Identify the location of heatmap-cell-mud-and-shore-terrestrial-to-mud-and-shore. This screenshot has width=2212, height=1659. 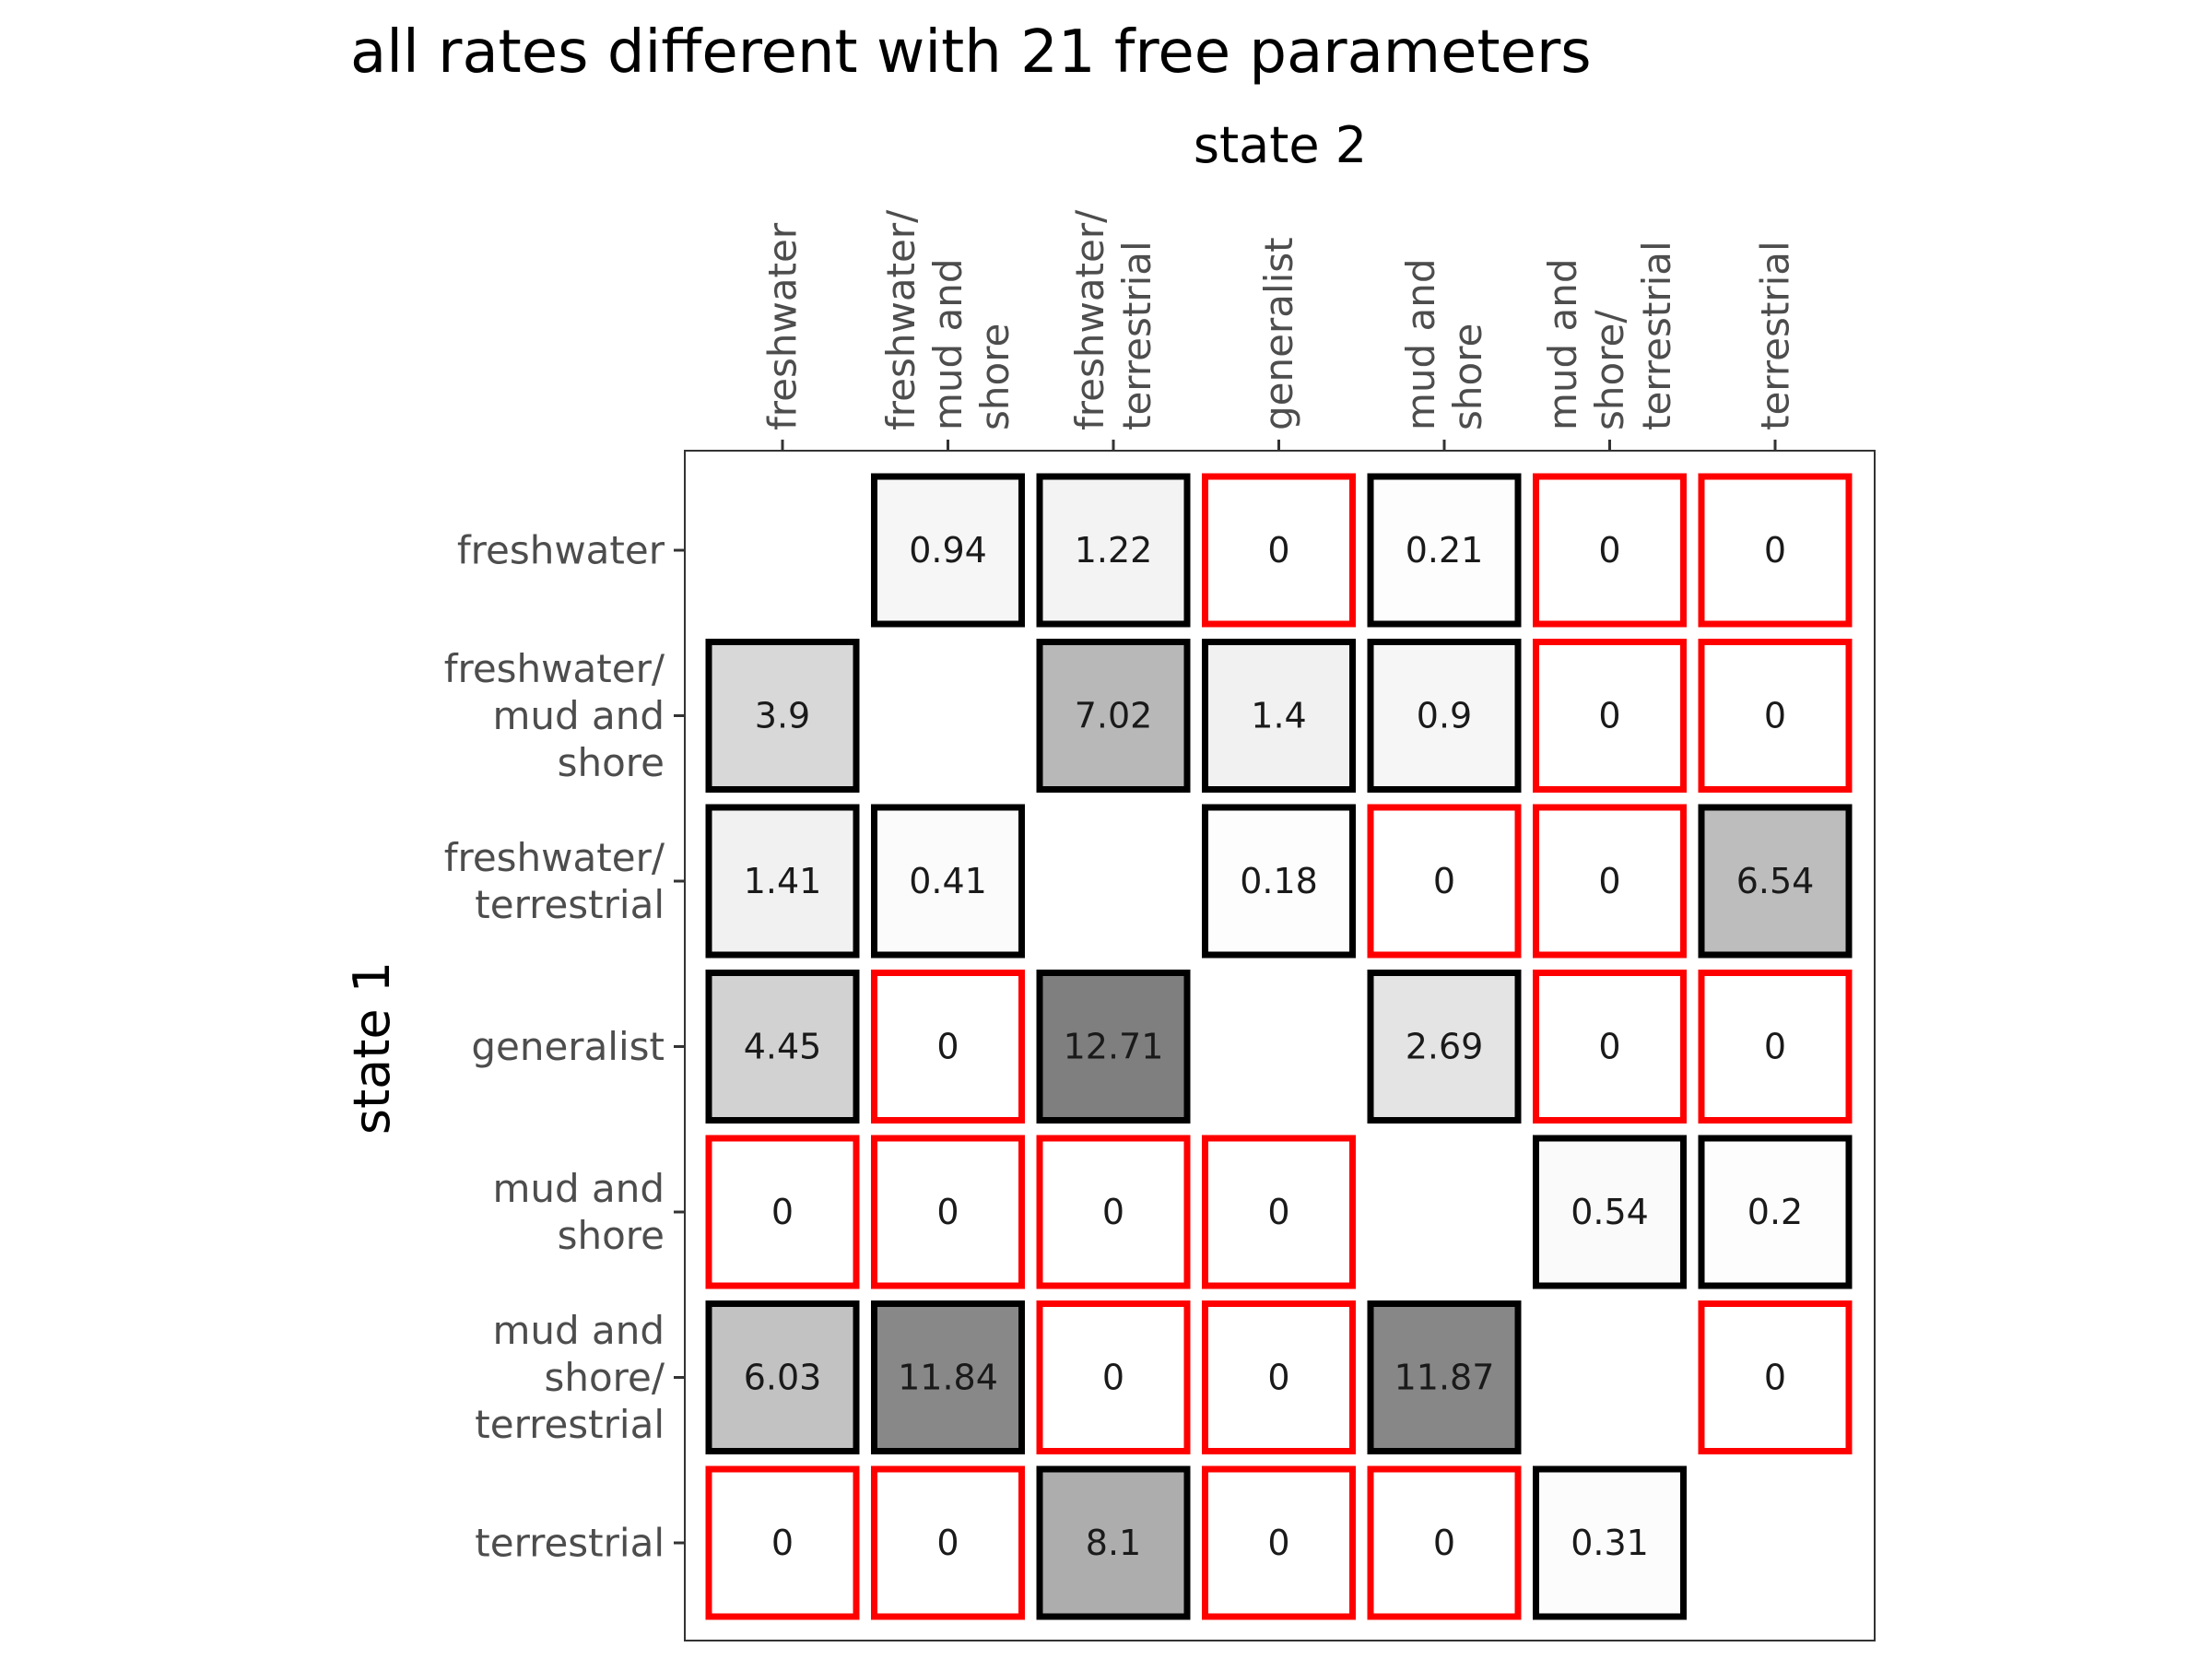
(1444, 1377).